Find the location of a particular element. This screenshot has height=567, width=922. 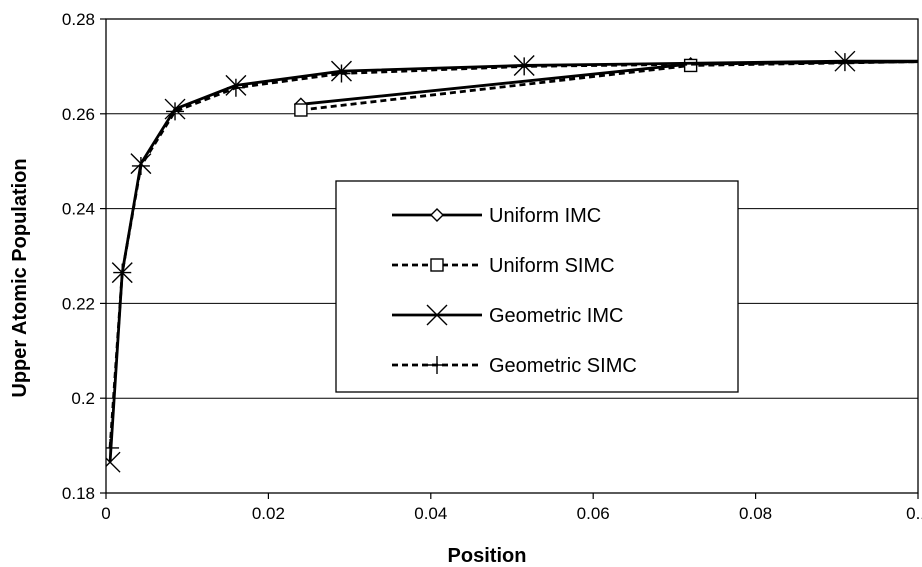

x-axis-ticks: 0 0.02 0.04 0.06 0.08 0.1 is located at coordinates (511, 508).